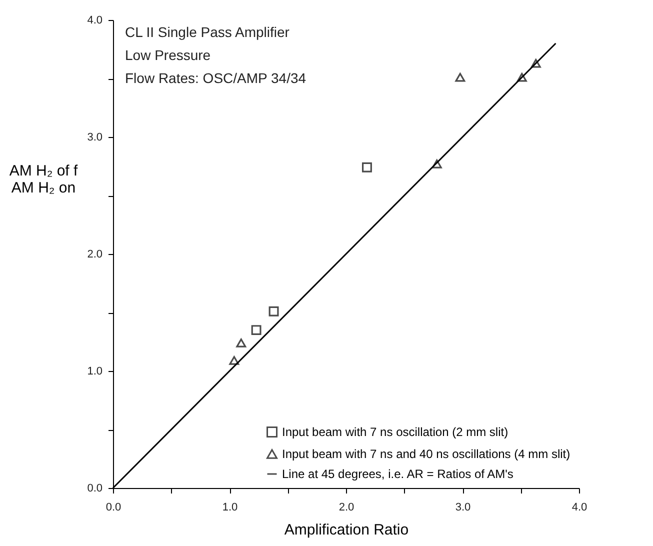 This screenshot has width=653, height=546. What do you see at coordinates (207, 32) in the screenshot?
I see `annotation: CL II Single Pass Amplifier` at bounding box center [207, 32].